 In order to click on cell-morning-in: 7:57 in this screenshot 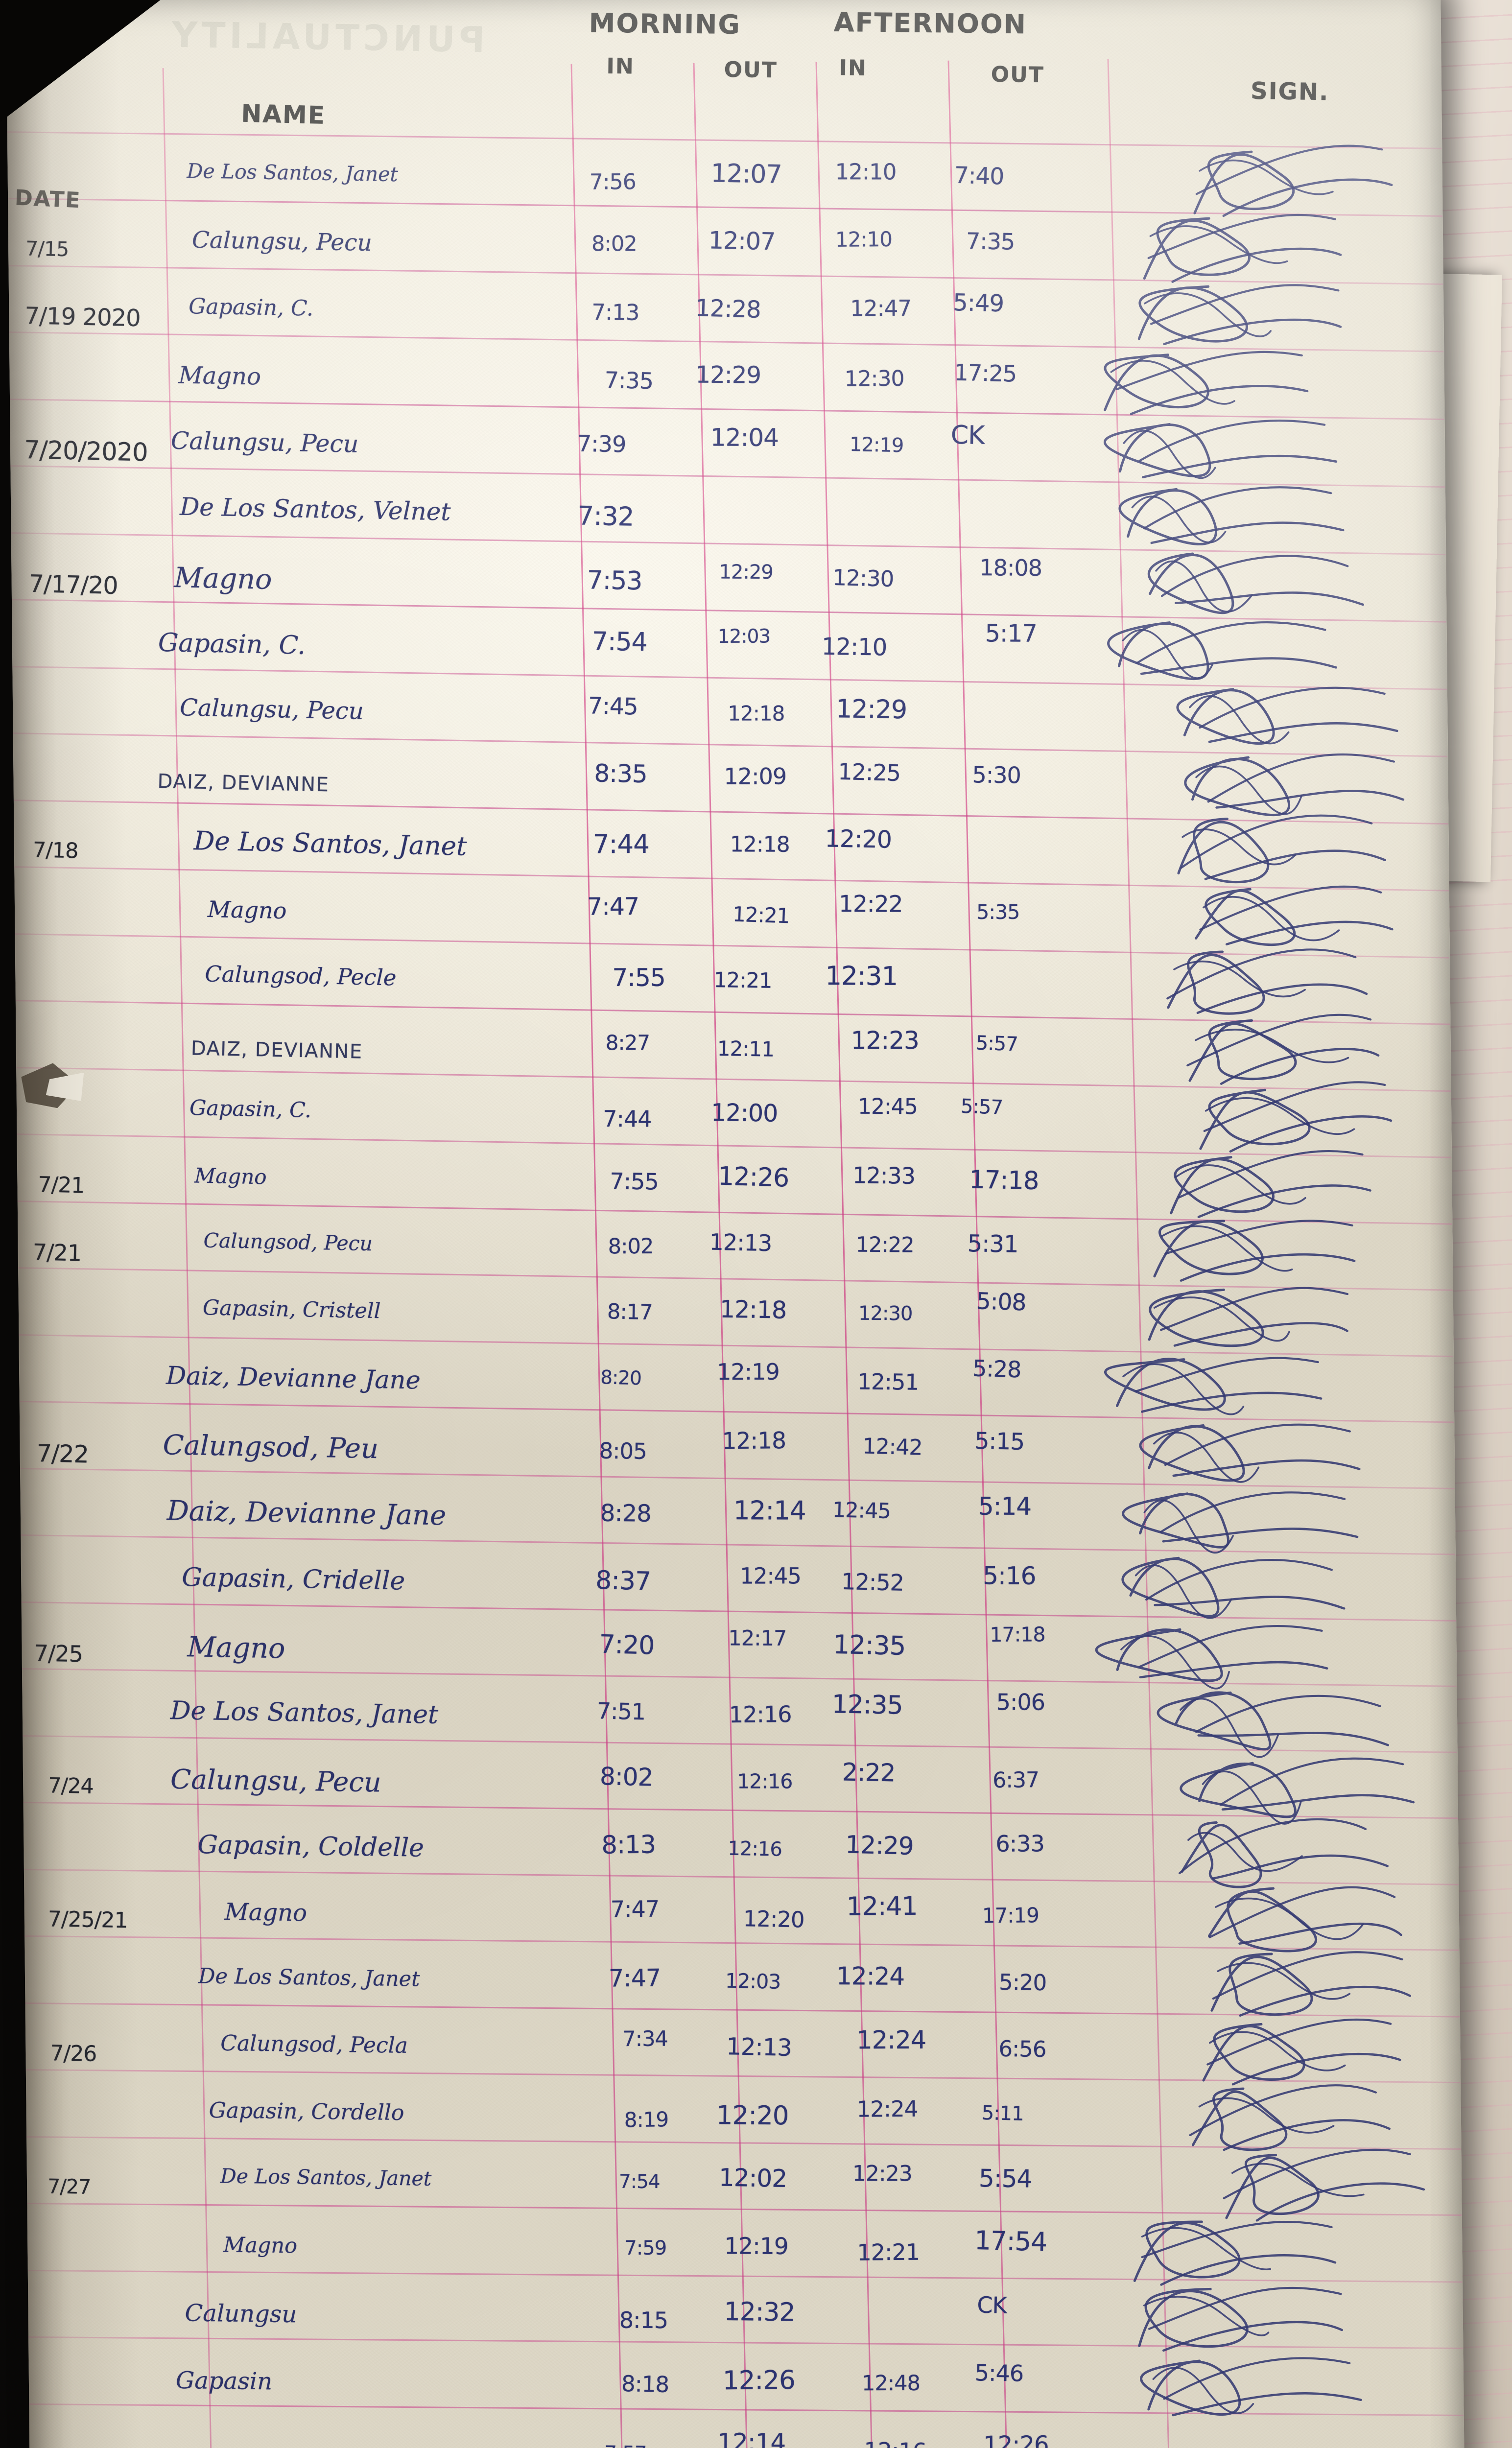, I will do `click(625, 2445)`.